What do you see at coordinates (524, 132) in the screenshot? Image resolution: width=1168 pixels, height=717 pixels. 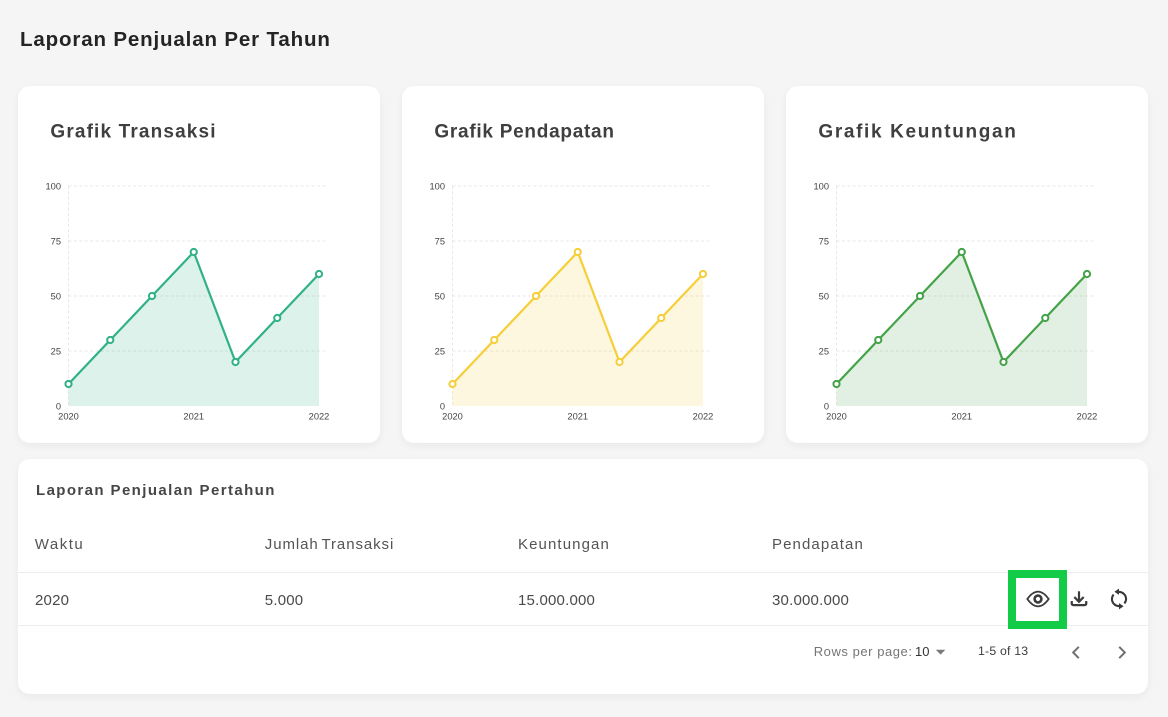 I see `svg-text: Grafik Pendapatan` at bounding box center [524, 132].